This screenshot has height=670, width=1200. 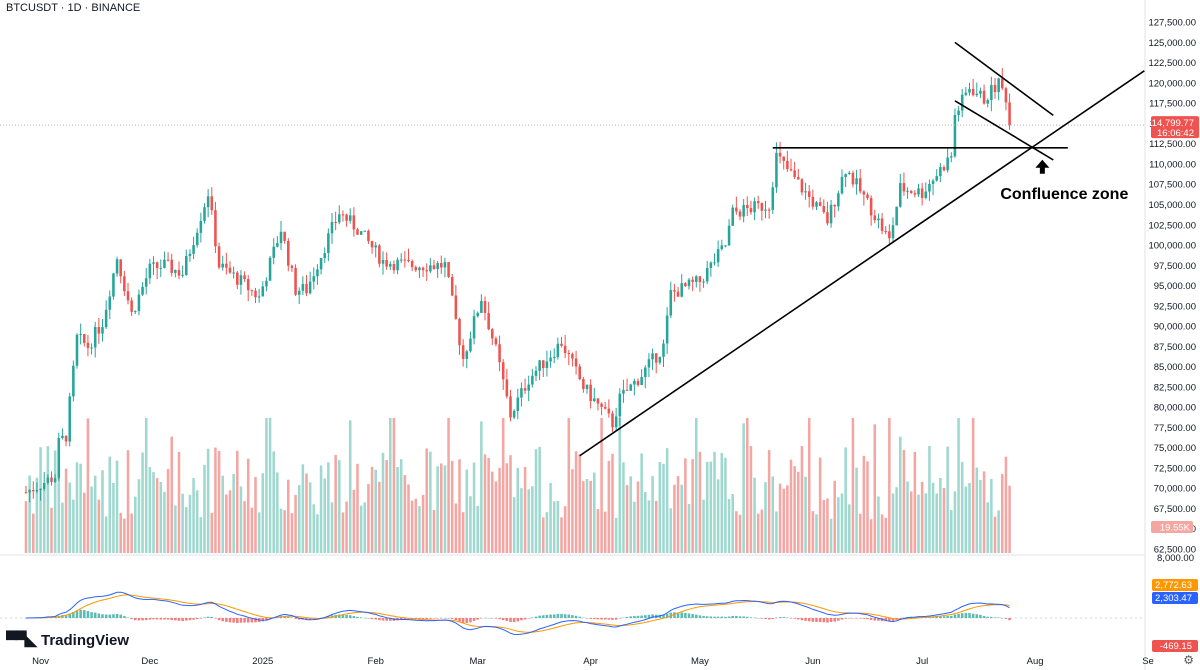 I want to click on date-axis-label: Feb, so click(x=376, y=661).